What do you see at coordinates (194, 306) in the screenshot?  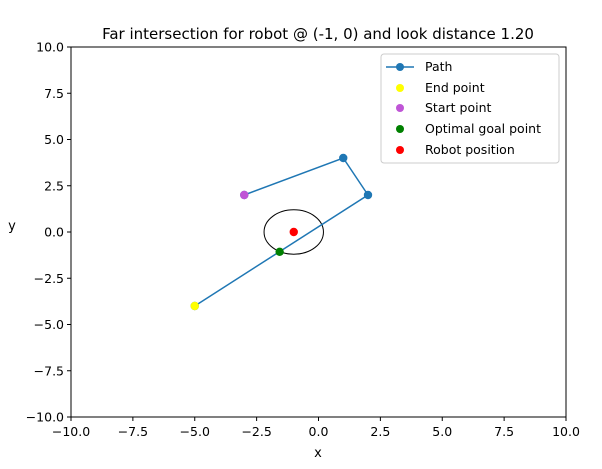 I see `end-point-marker` at bounding box center [194, 306].